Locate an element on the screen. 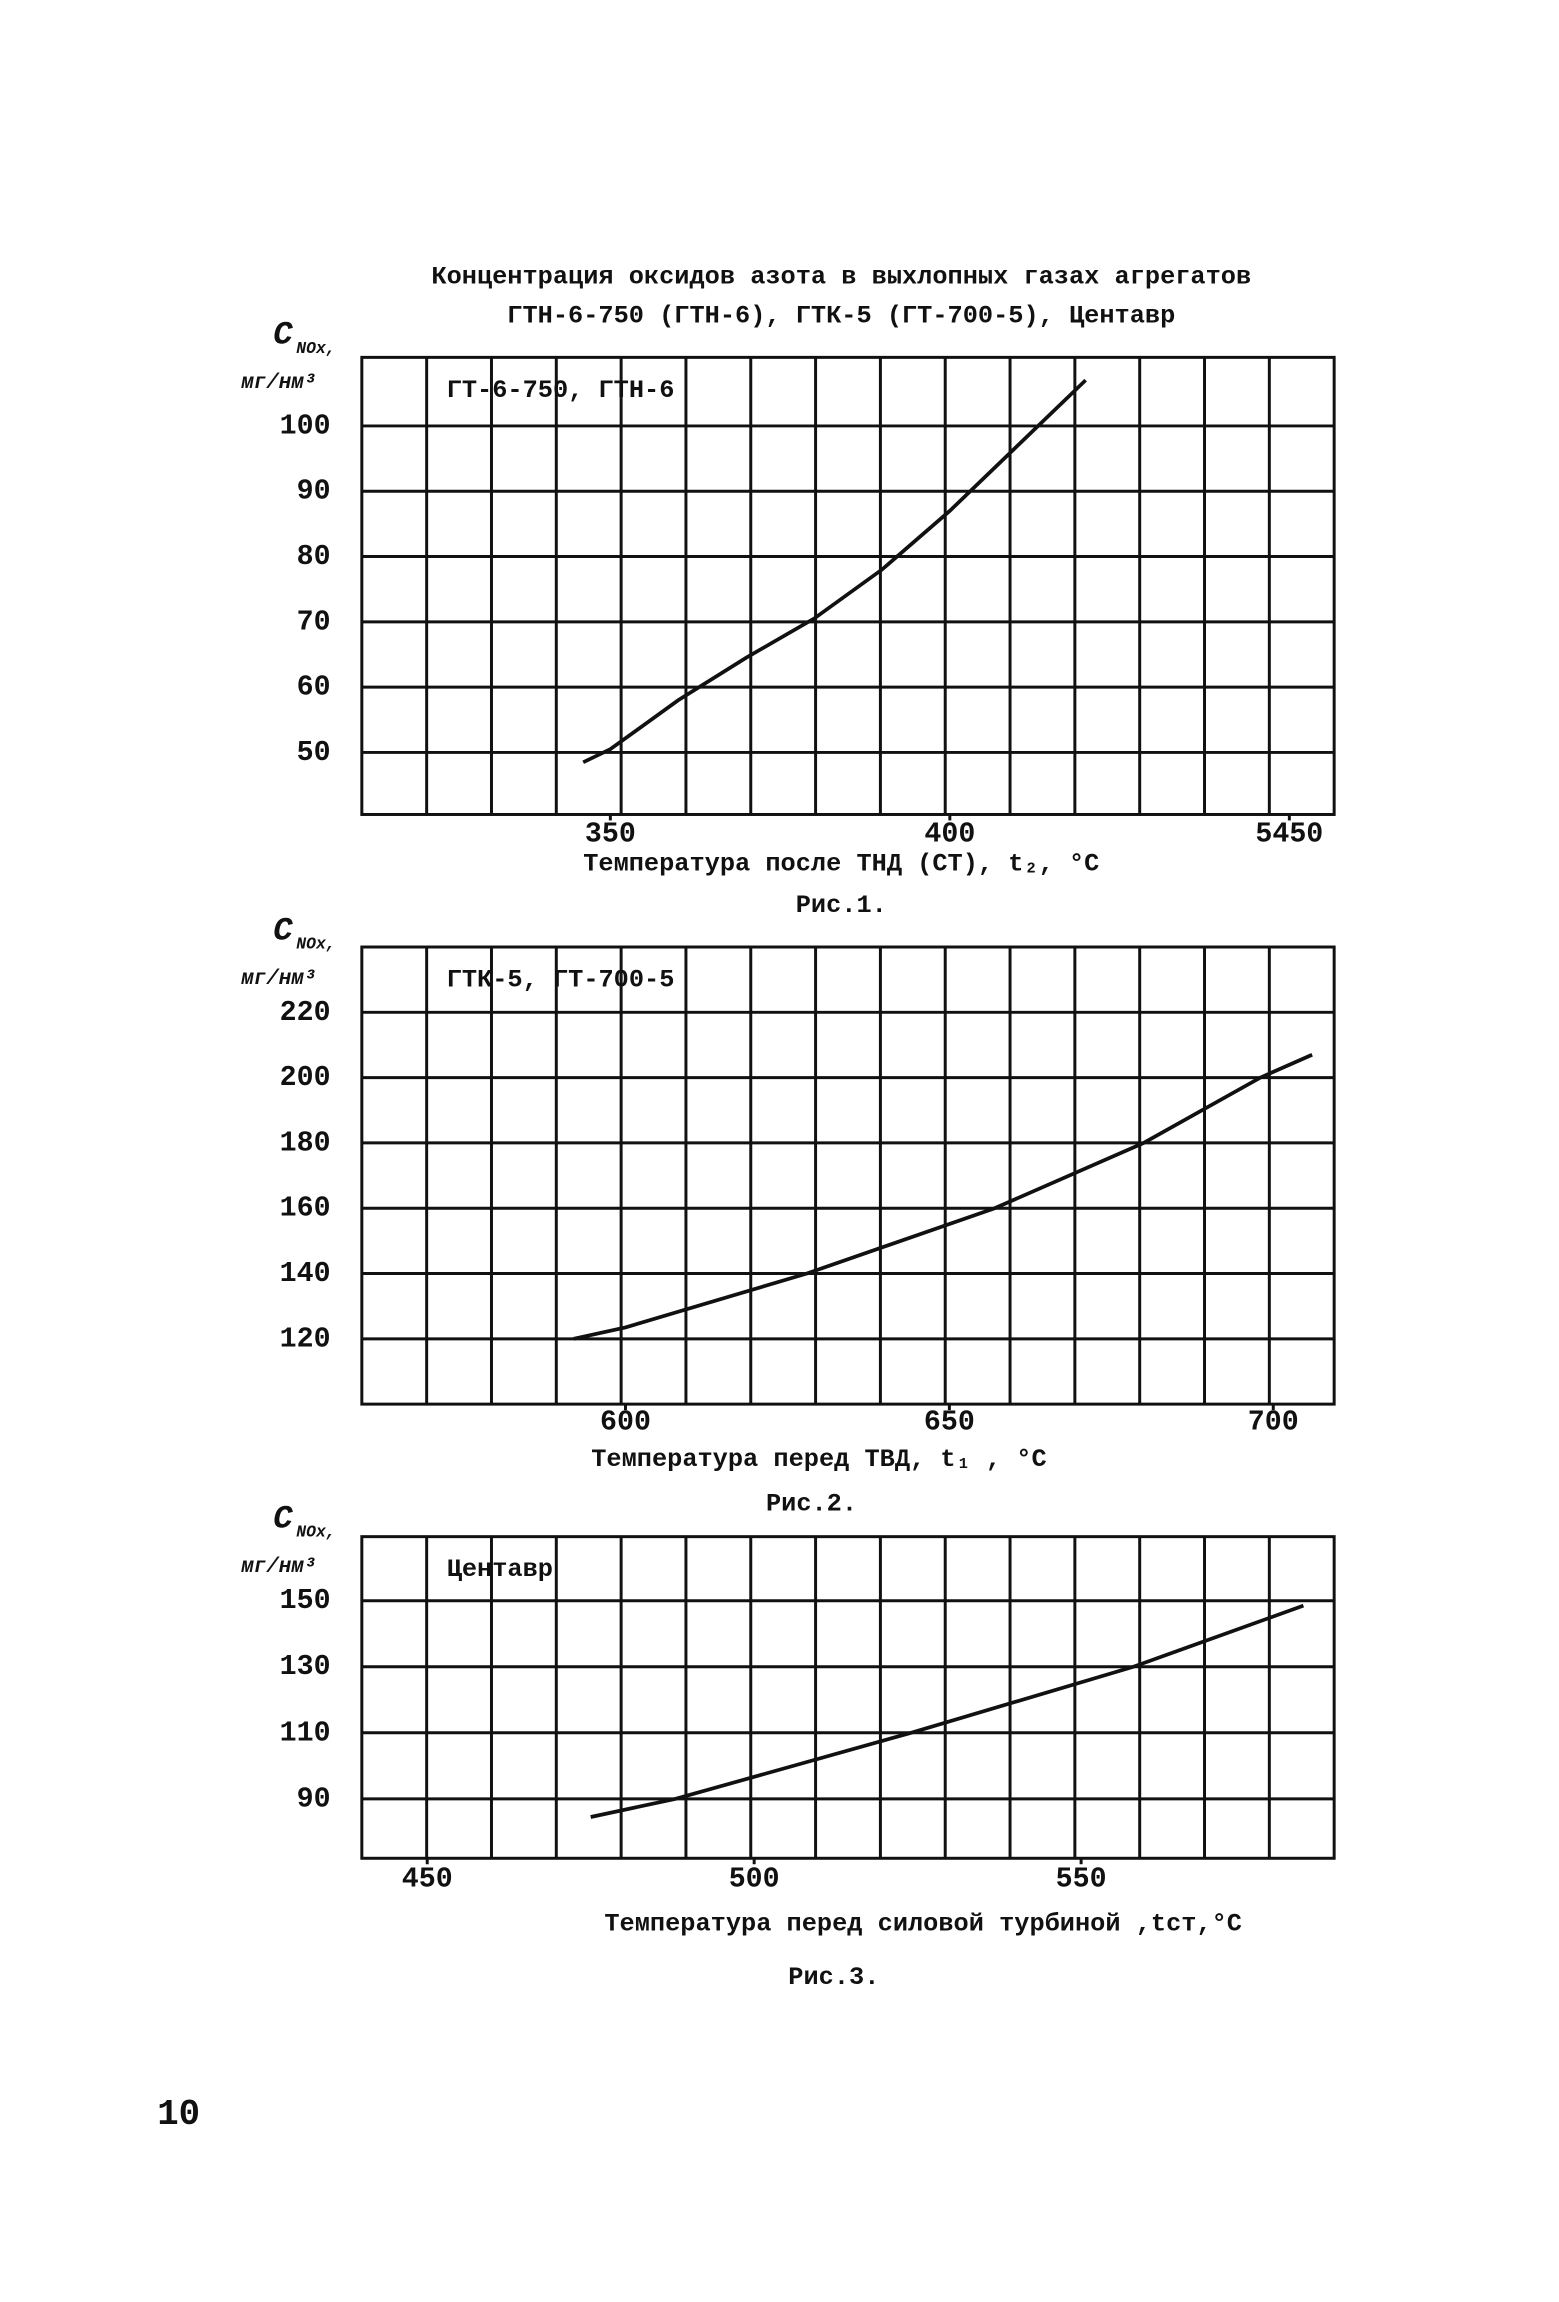  x-axis-label: Температура после ТНД (СТ), t₂, °С is located at coordinates (841, 863).